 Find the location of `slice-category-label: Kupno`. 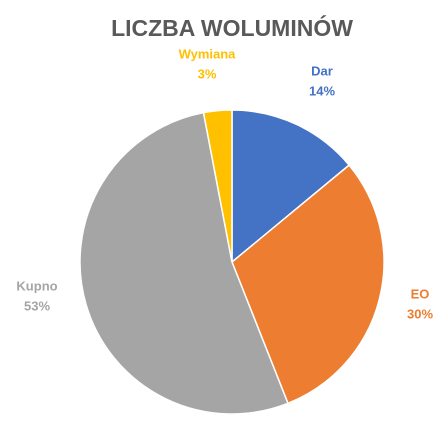

slice-category-label: Kupno is located at coordinates (36, 285).